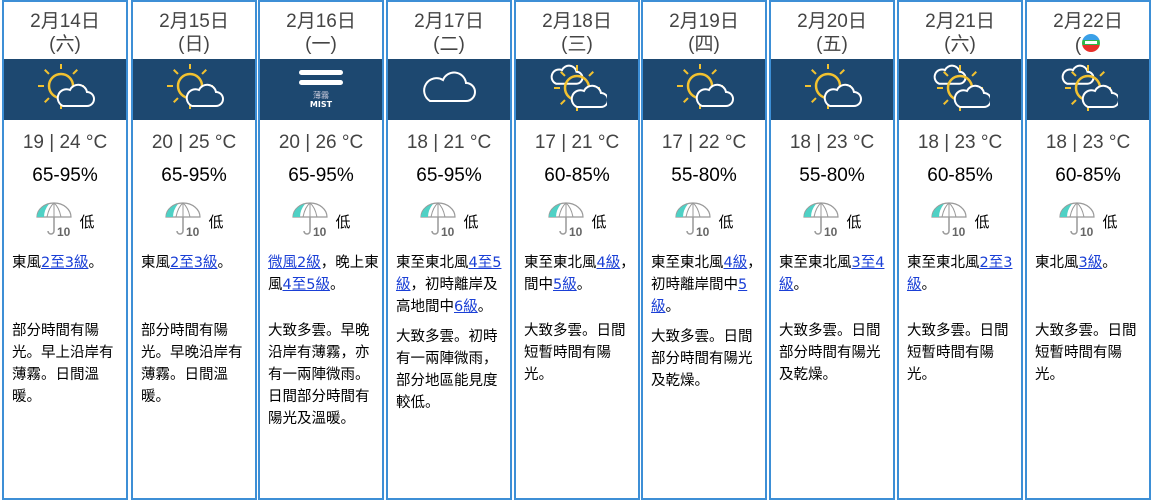 This screenshot has width=1162, height=502. I want to click on weekday-label: (, so click(1088, 46).